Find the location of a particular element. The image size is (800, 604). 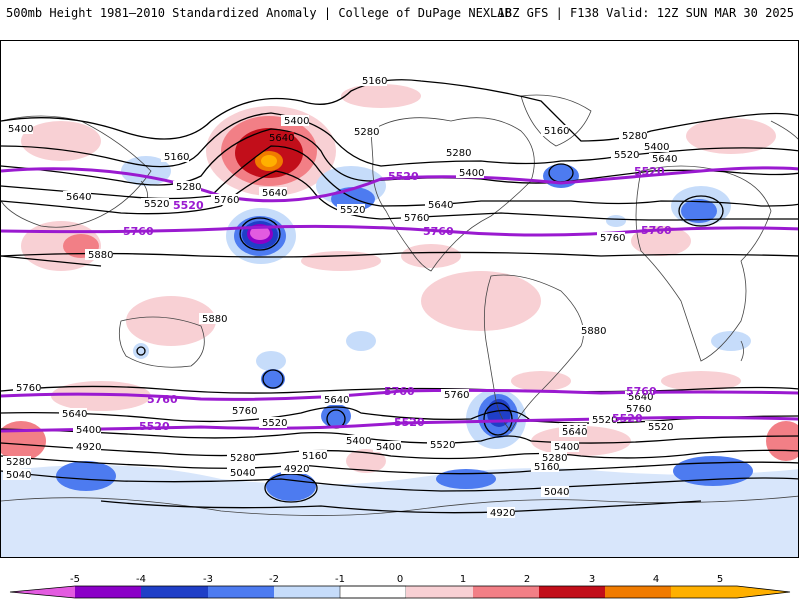

tick-label: 3 is located at coordinates (592, 579).